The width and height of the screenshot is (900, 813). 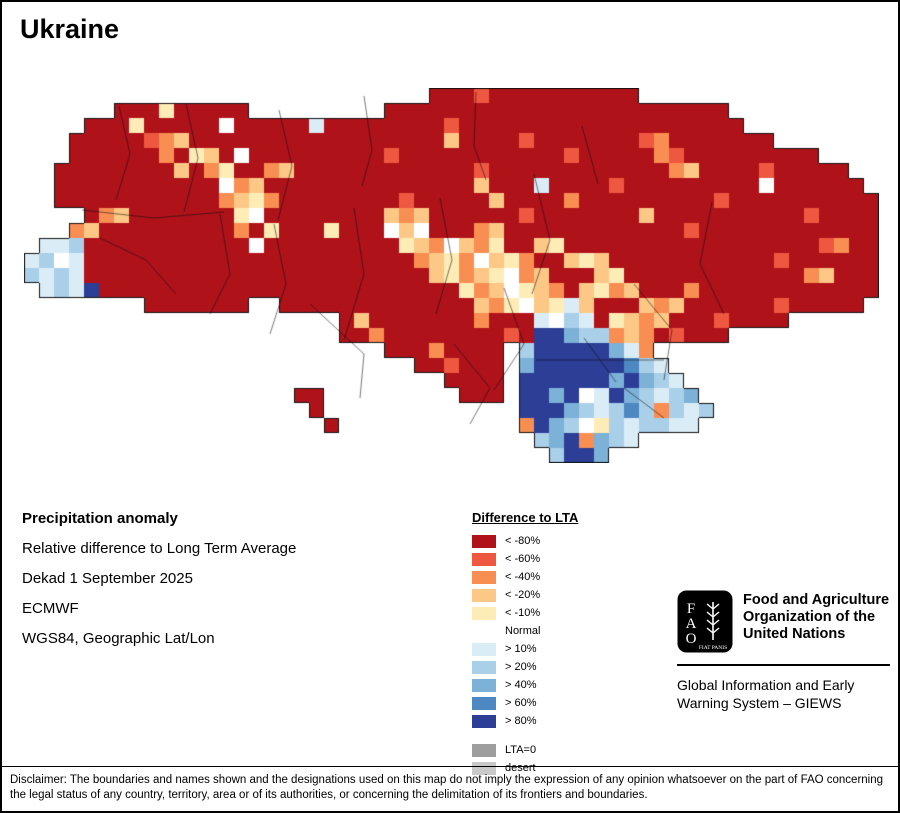 What do you see at coordinates (691, 639) in the screenshot?
I see `fao-logo-letter-o: O` at bounding box center [691, 639].